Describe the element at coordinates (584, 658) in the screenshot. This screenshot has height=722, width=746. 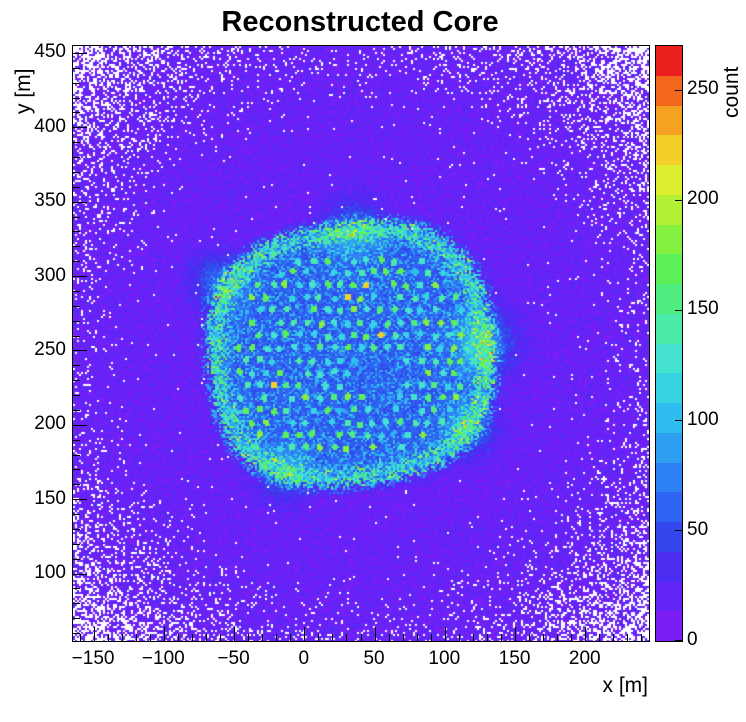
I see `x-tick-label: 200` at that location.